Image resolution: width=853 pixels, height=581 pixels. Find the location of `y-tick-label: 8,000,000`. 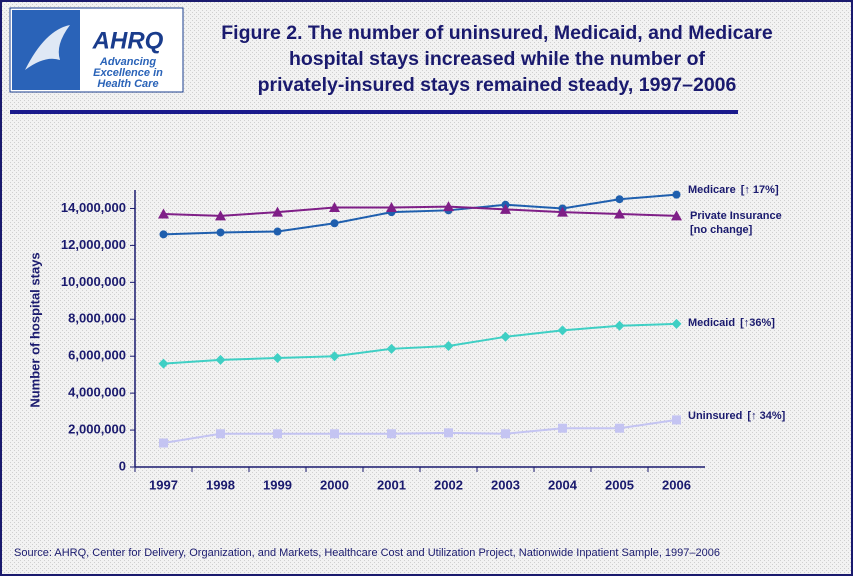

y-tick-label: 8,000,000 is located at coordinates (97, 318).